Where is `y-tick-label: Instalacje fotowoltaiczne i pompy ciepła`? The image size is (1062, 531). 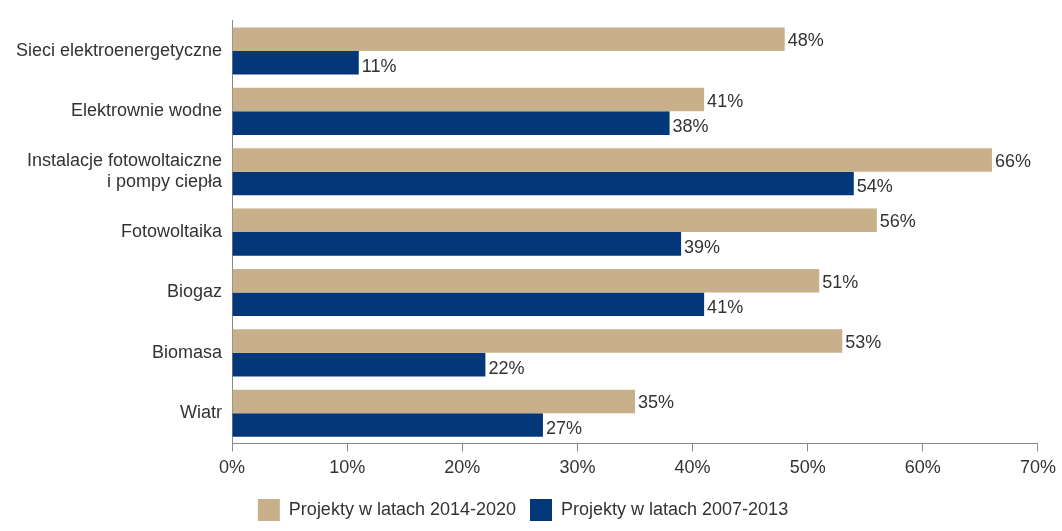
y-tick-label: Instalacje fotowoltaiczne i pompy ciepła is located at coordinates (125, 170).